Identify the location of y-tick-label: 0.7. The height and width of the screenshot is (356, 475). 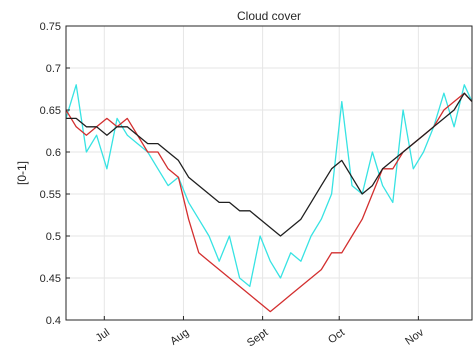
(53, 69).